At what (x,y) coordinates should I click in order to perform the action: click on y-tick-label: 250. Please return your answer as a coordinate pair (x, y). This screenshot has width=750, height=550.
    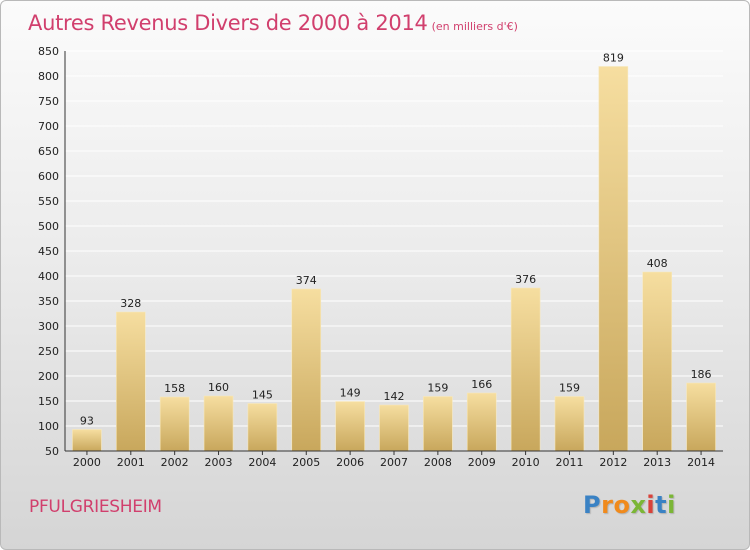
    Looking at the image, I should click on (48, 351).